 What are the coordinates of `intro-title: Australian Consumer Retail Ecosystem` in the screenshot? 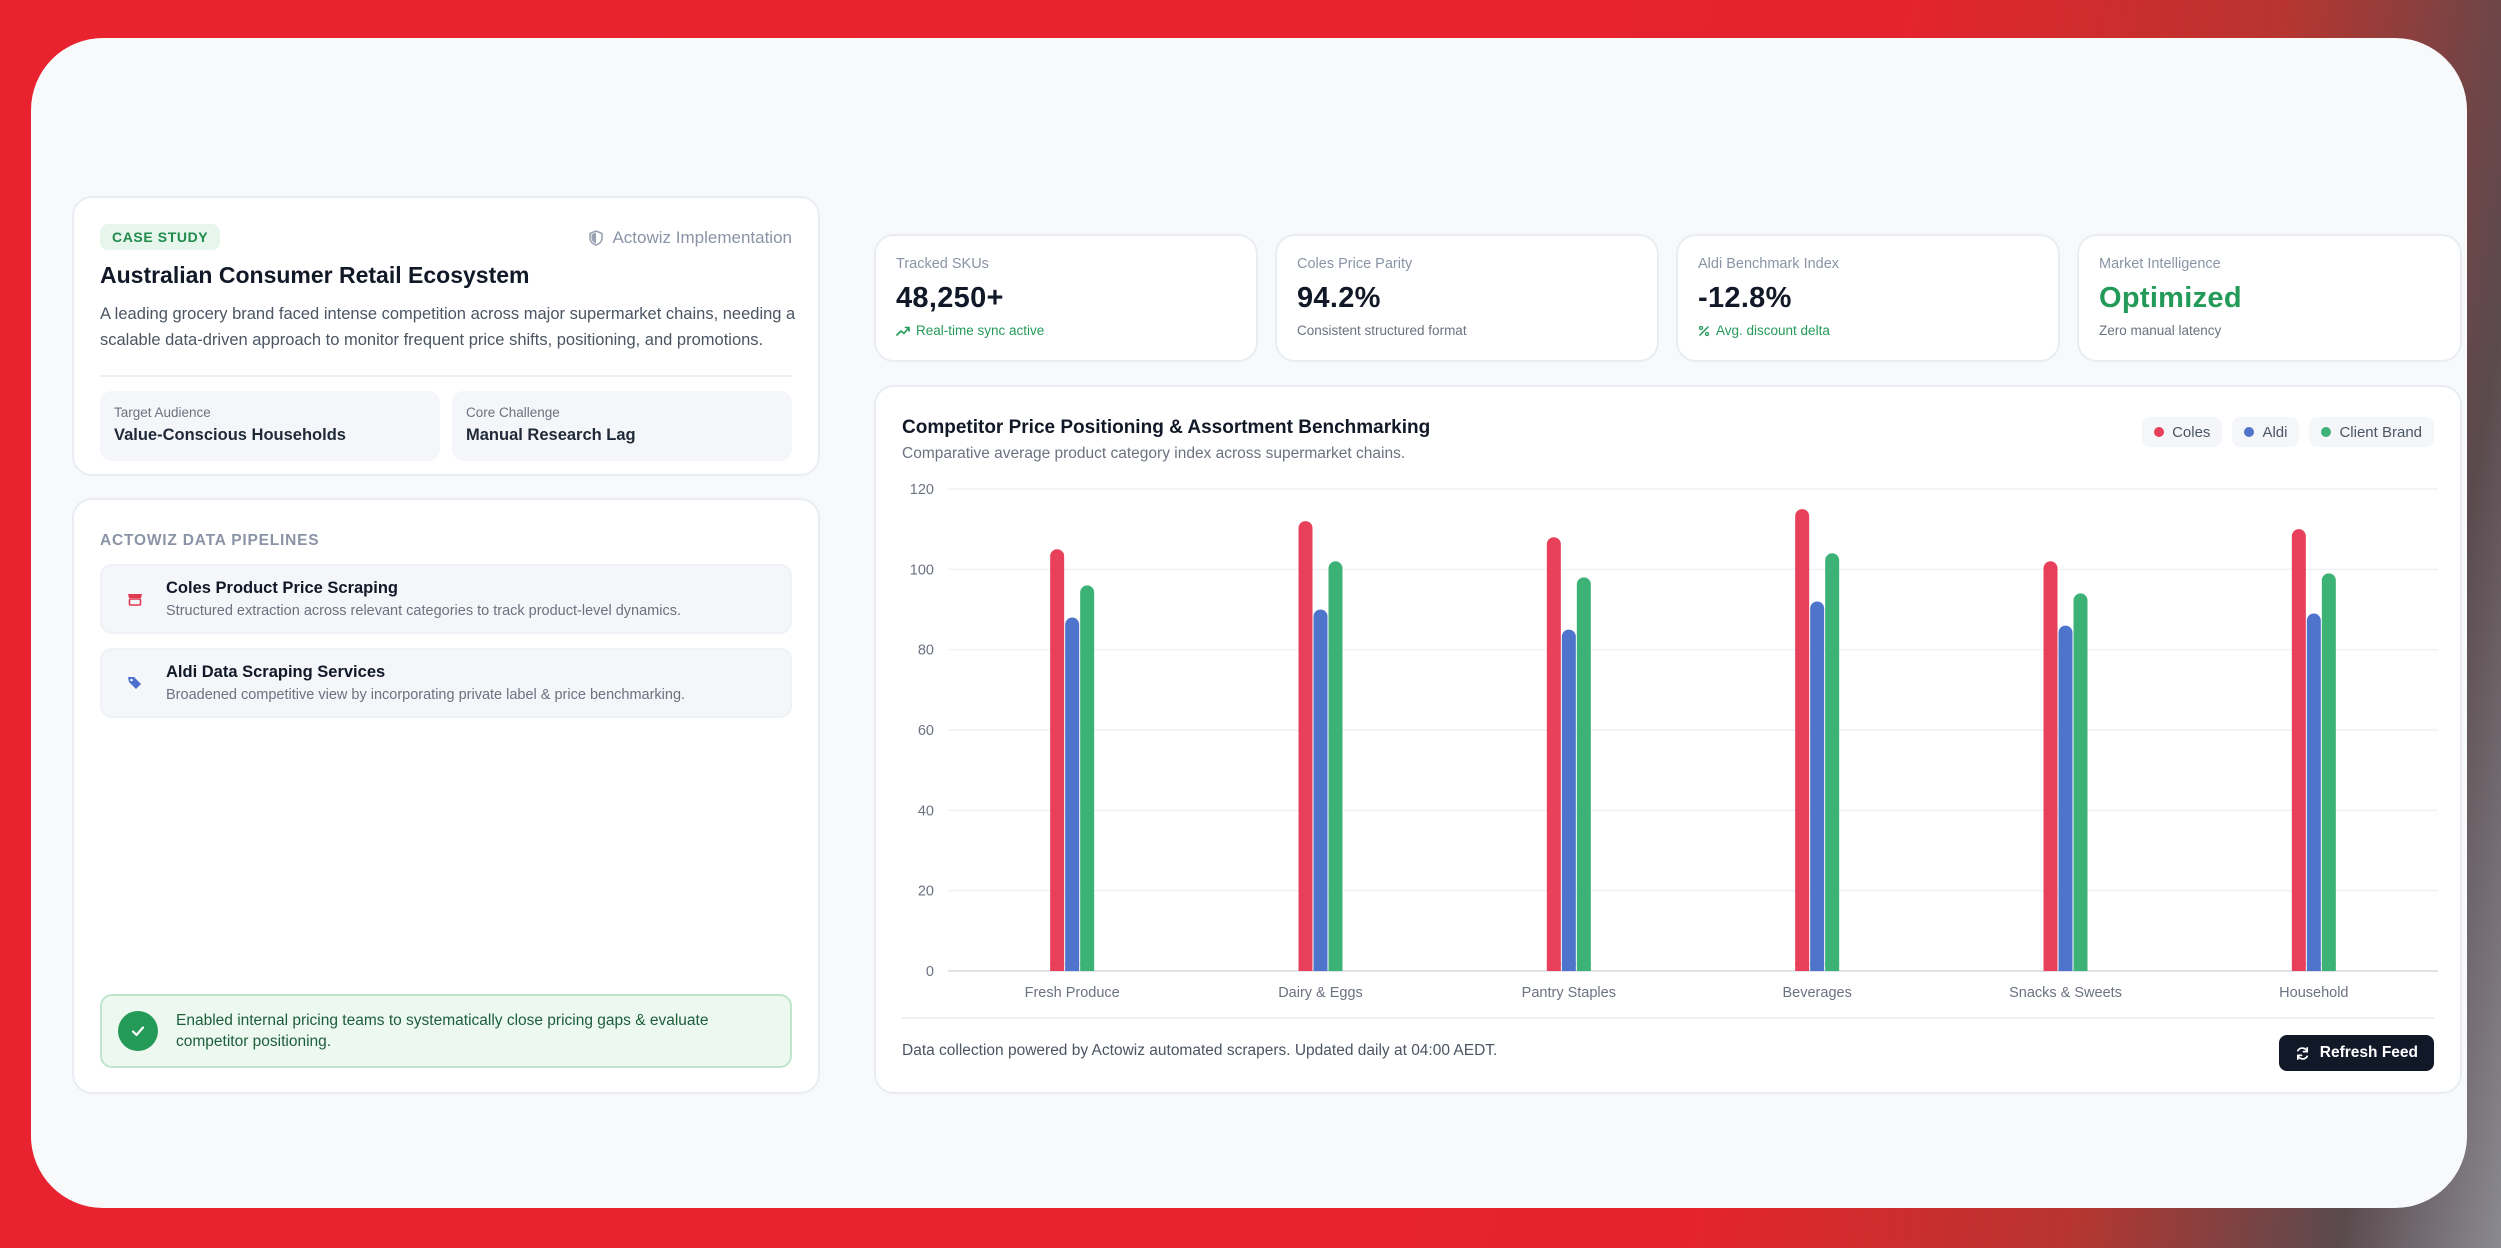 It's located at (315, 275).